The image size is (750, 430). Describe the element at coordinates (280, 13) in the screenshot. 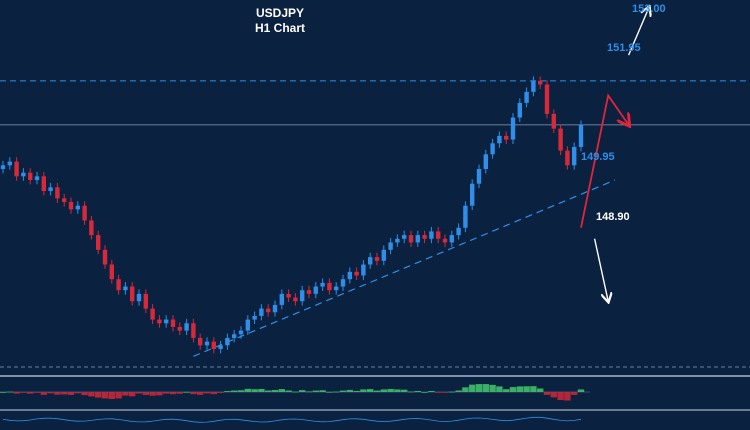

I see `chart-title-symbol: USDJPY` at that location.